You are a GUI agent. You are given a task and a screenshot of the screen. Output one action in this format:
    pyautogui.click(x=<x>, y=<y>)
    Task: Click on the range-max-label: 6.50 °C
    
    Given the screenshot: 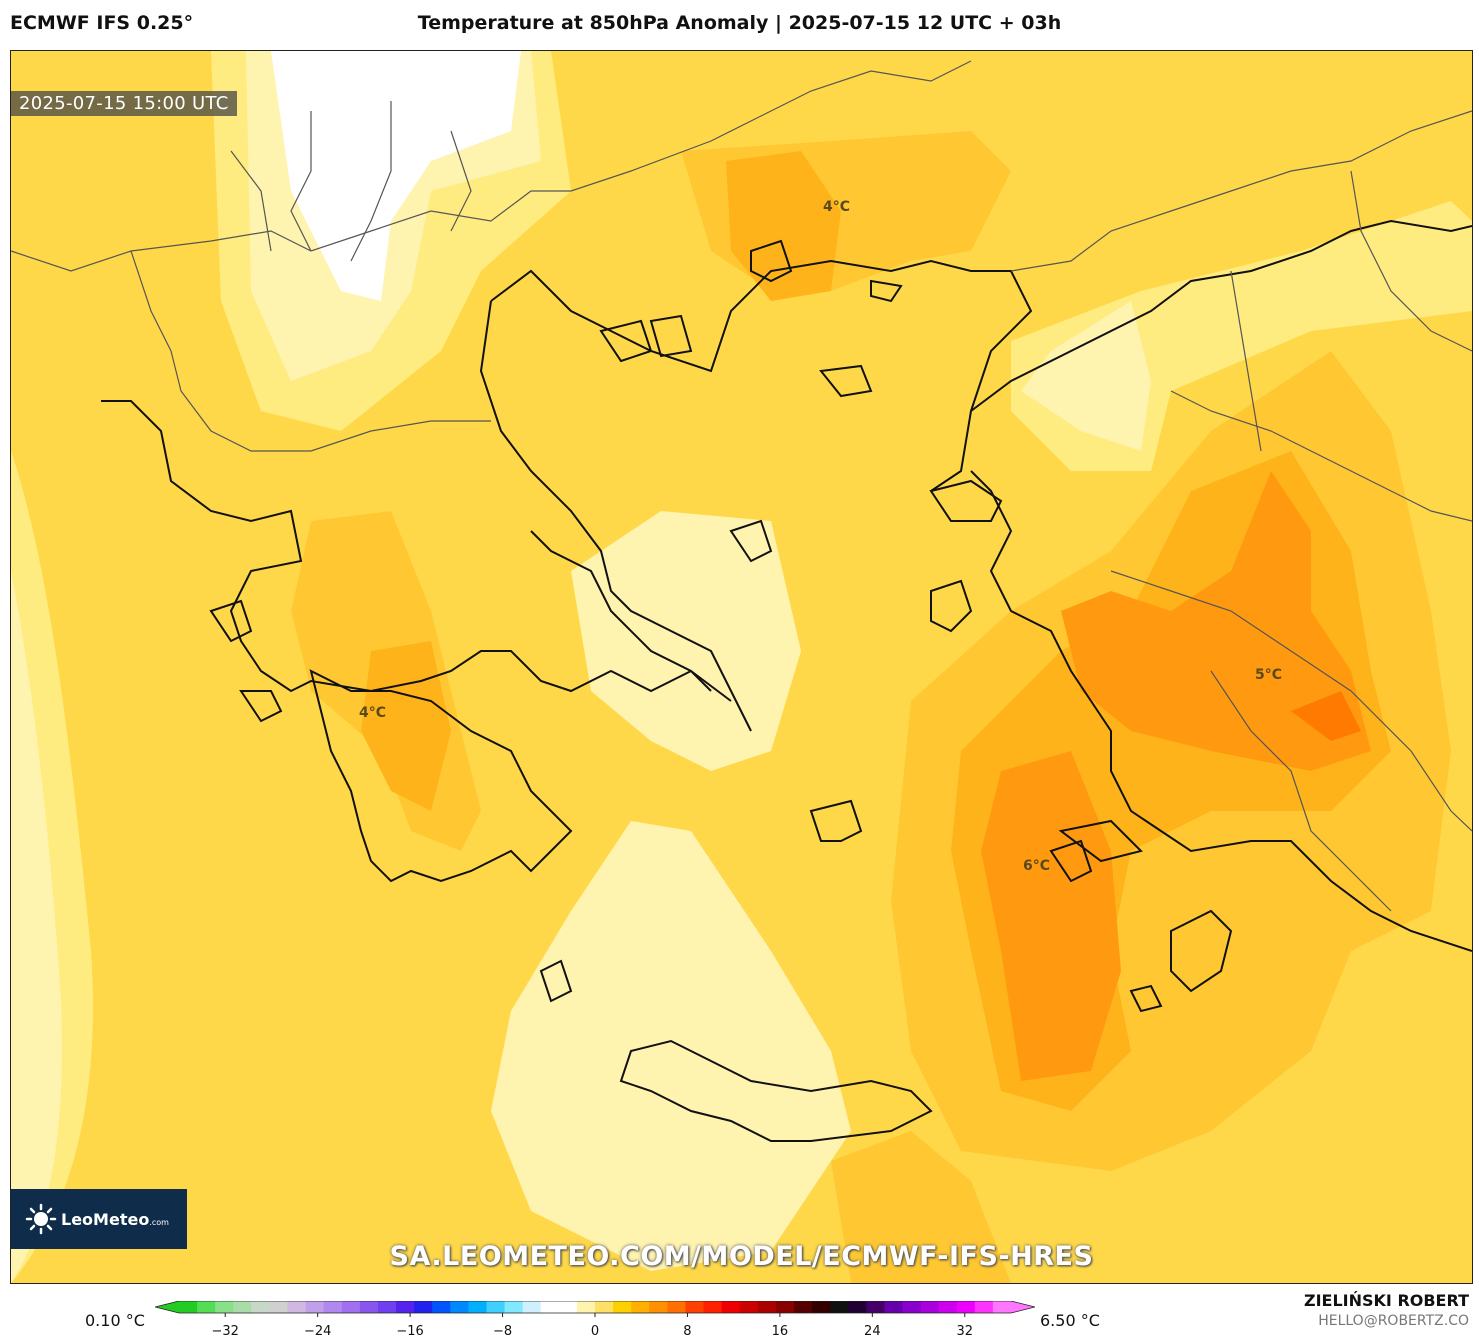 What is the action you would take?
    pyautogui.click(x=1070, y=1320)
    